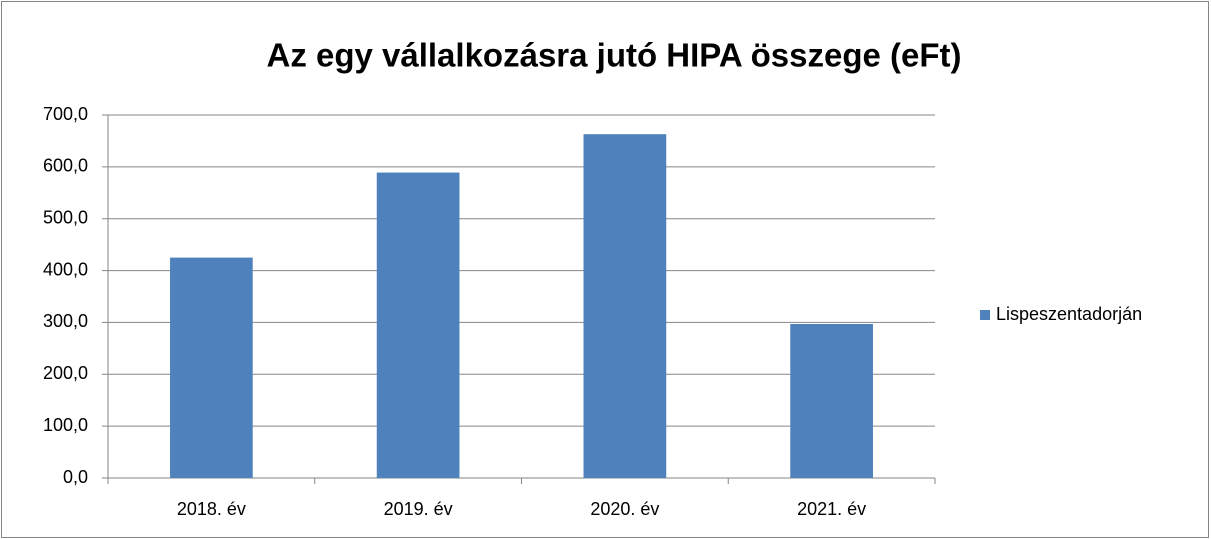  Describe the element at coordinates (65, 321) in the screenshot. I see `y-tick-label: 300,0` at that location.